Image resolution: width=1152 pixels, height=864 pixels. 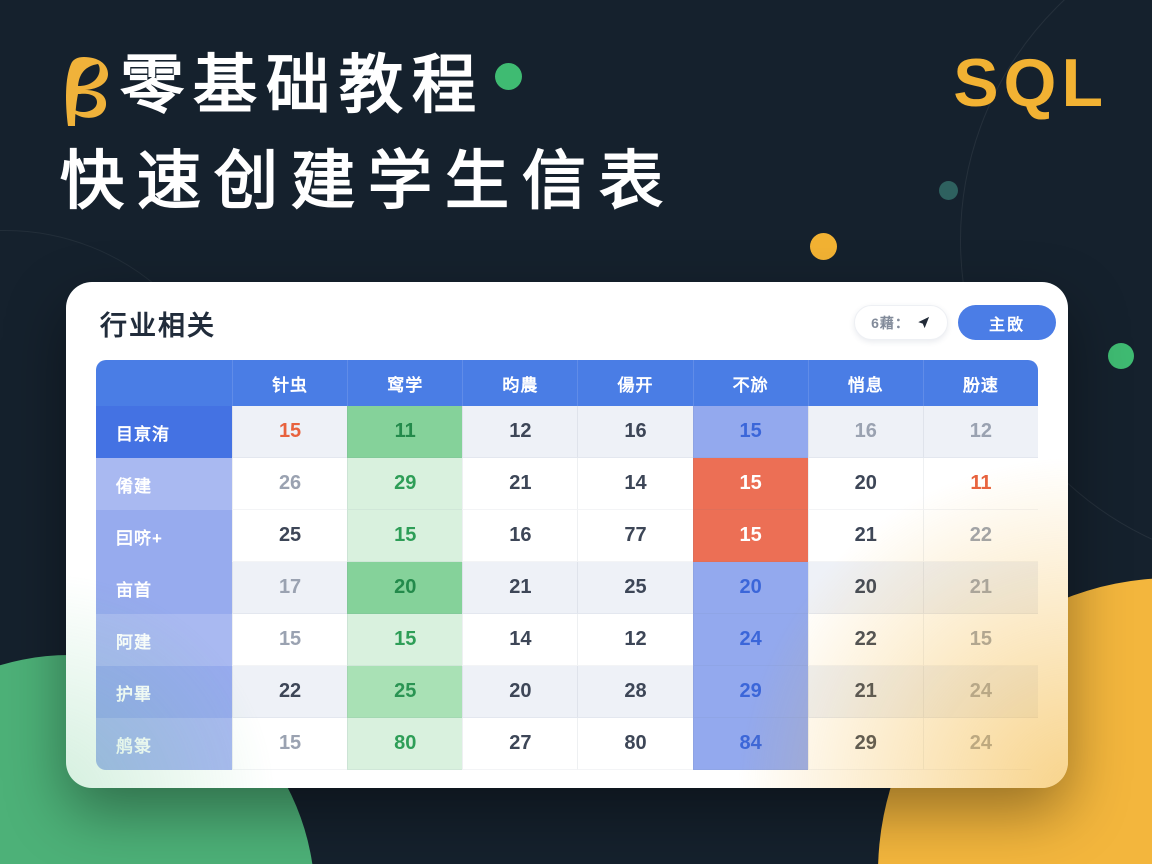 I want to click on column-header: 昀農, so click(x=519, y=383).